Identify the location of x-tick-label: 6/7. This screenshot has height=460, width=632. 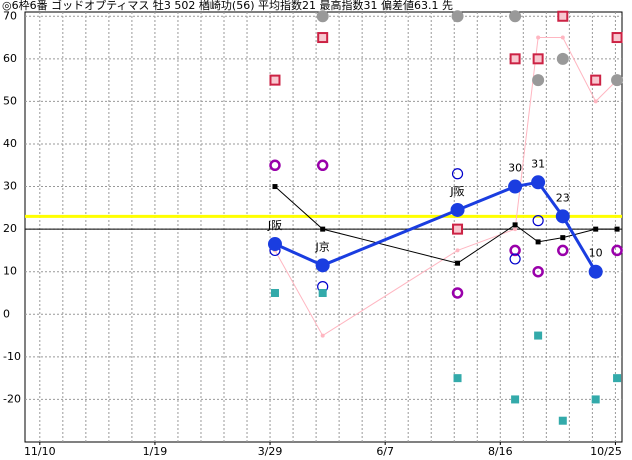
(385, 451).